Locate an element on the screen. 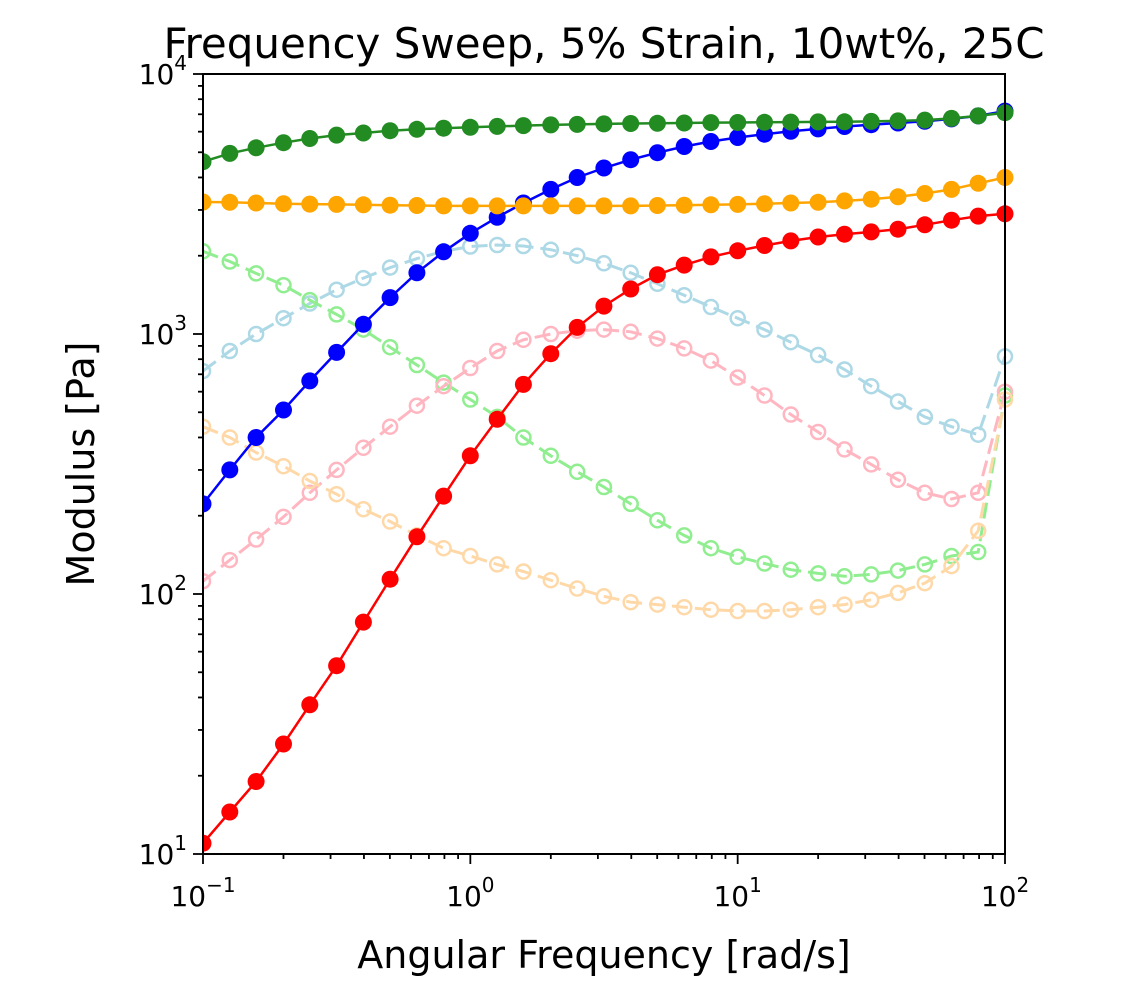 The height and width of the screenshot is (1006, 1148). x-axis-label: Angular Frequency [rad/s] is located at coordinates (604, 955).